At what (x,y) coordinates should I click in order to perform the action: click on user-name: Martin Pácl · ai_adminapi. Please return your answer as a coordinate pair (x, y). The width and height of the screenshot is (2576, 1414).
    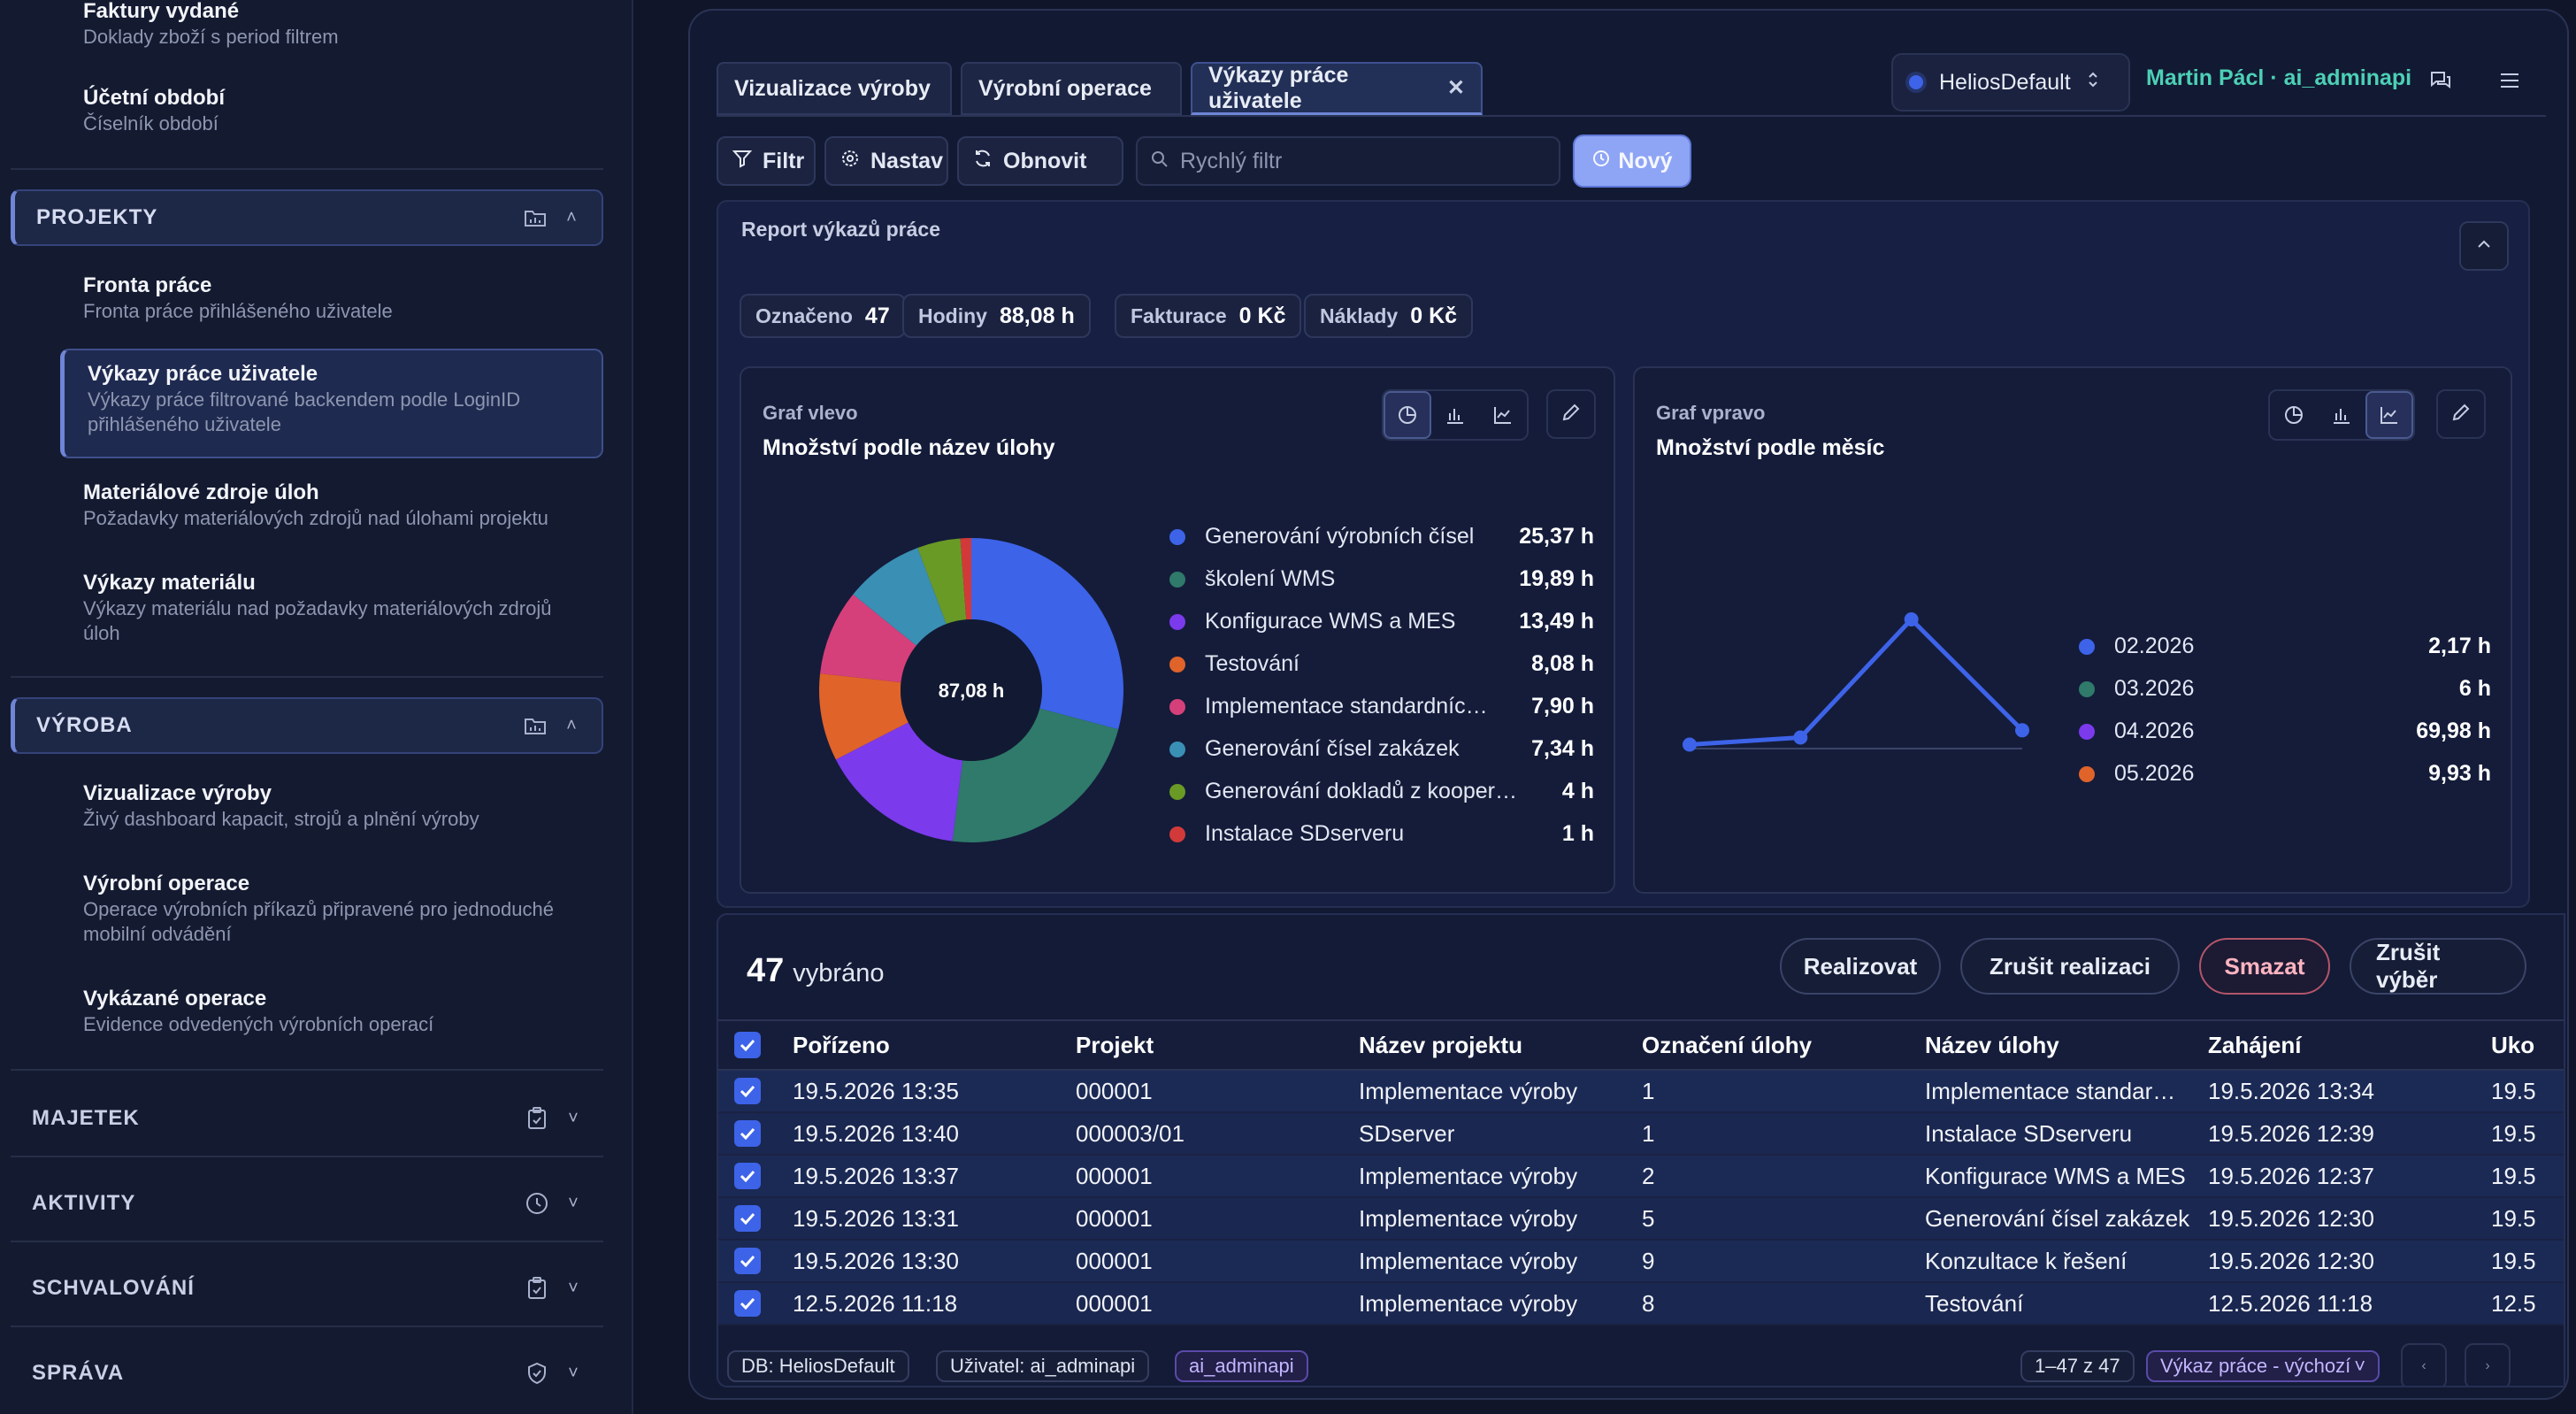
    Looking at the image, I should click on (2279, 77).